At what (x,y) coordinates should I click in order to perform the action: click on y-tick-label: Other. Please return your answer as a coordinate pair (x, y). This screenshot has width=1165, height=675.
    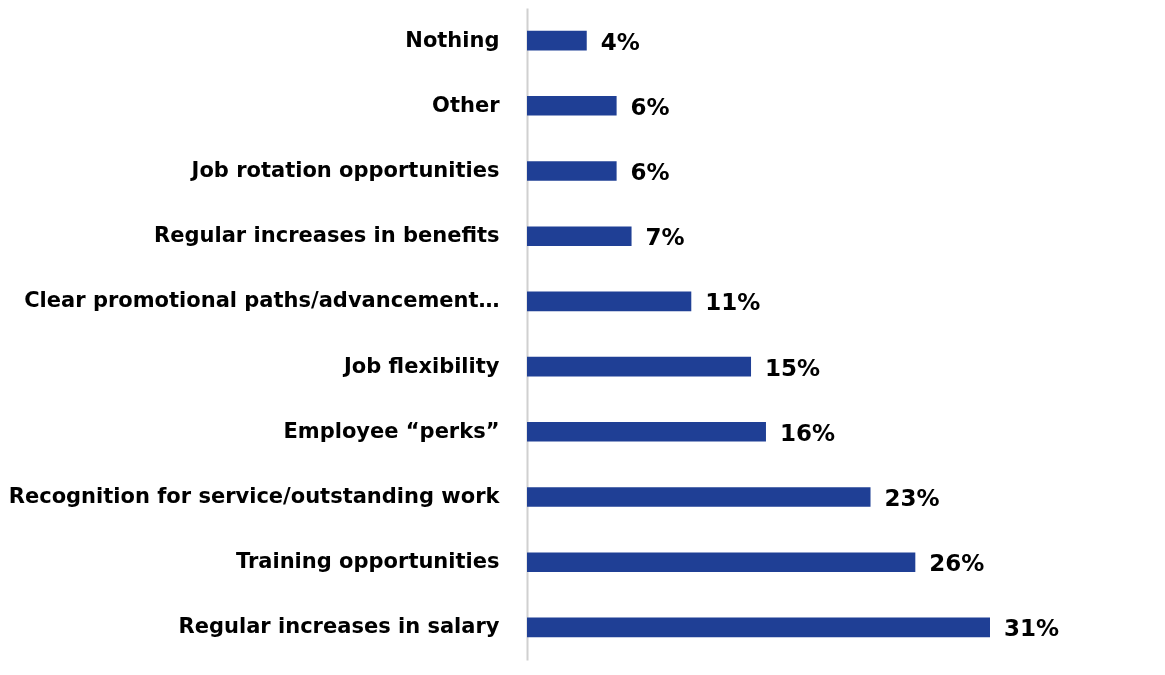
    Looking at the image, I should click on (466, 104).